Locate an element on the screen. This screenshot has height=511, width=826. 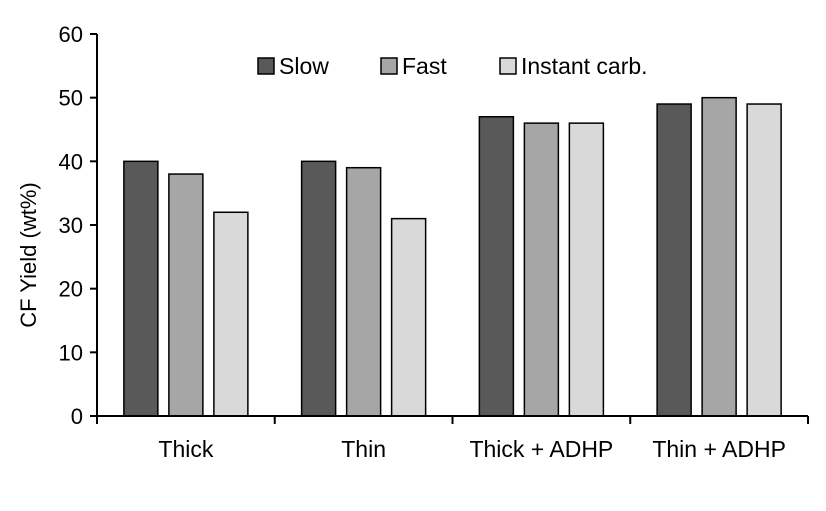
y-tick-label: 50 is located at coordinates (71, 98).